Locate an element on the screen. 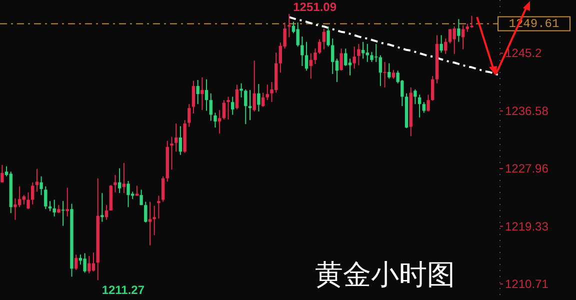 The image size is (576, 300). y-tick-label: 1236.58 is located at coordinates (527, 111).